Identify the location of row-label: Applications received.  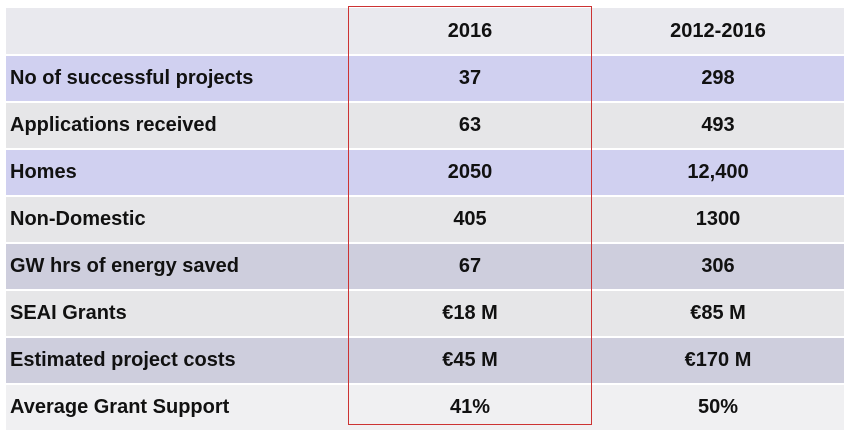
(177, 126).